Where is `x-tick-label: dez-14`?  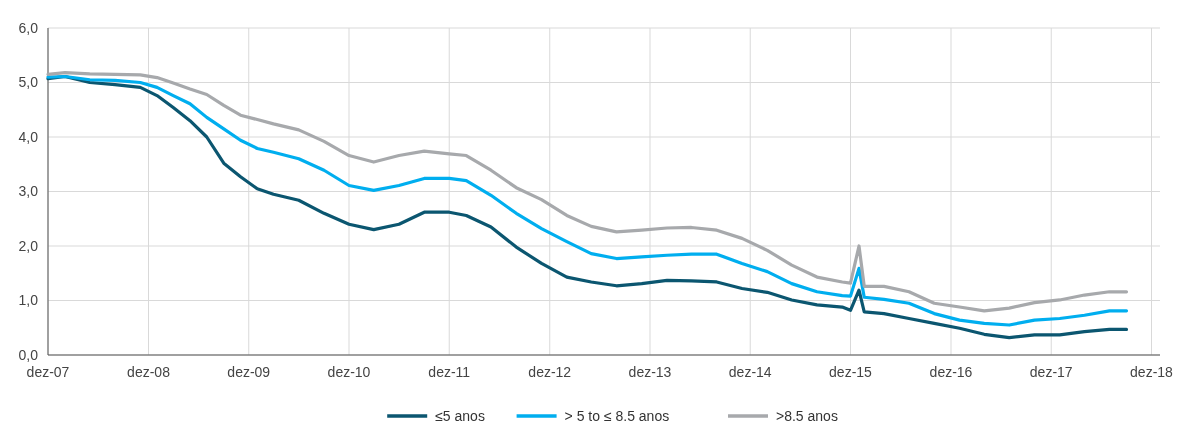
x-tick-label: dez-14 is located at coordinates (750, 372).